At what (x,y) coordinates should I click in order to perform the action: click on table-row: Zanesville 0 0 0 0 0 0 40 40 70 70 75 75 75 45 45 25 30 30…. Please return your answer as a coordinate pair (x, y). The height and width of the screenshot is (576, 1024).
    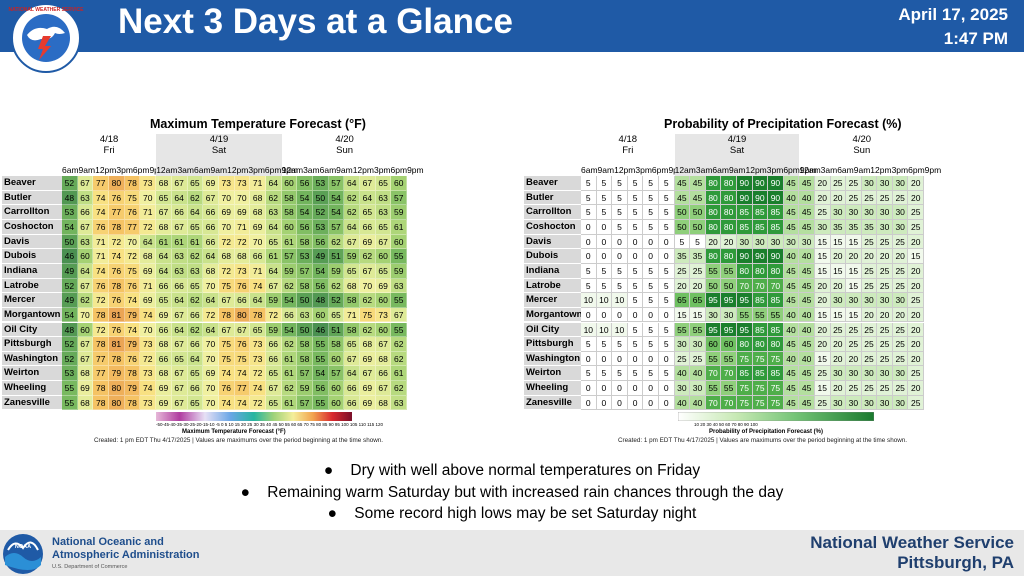
    Looking at the image, I should click on (724, 403).